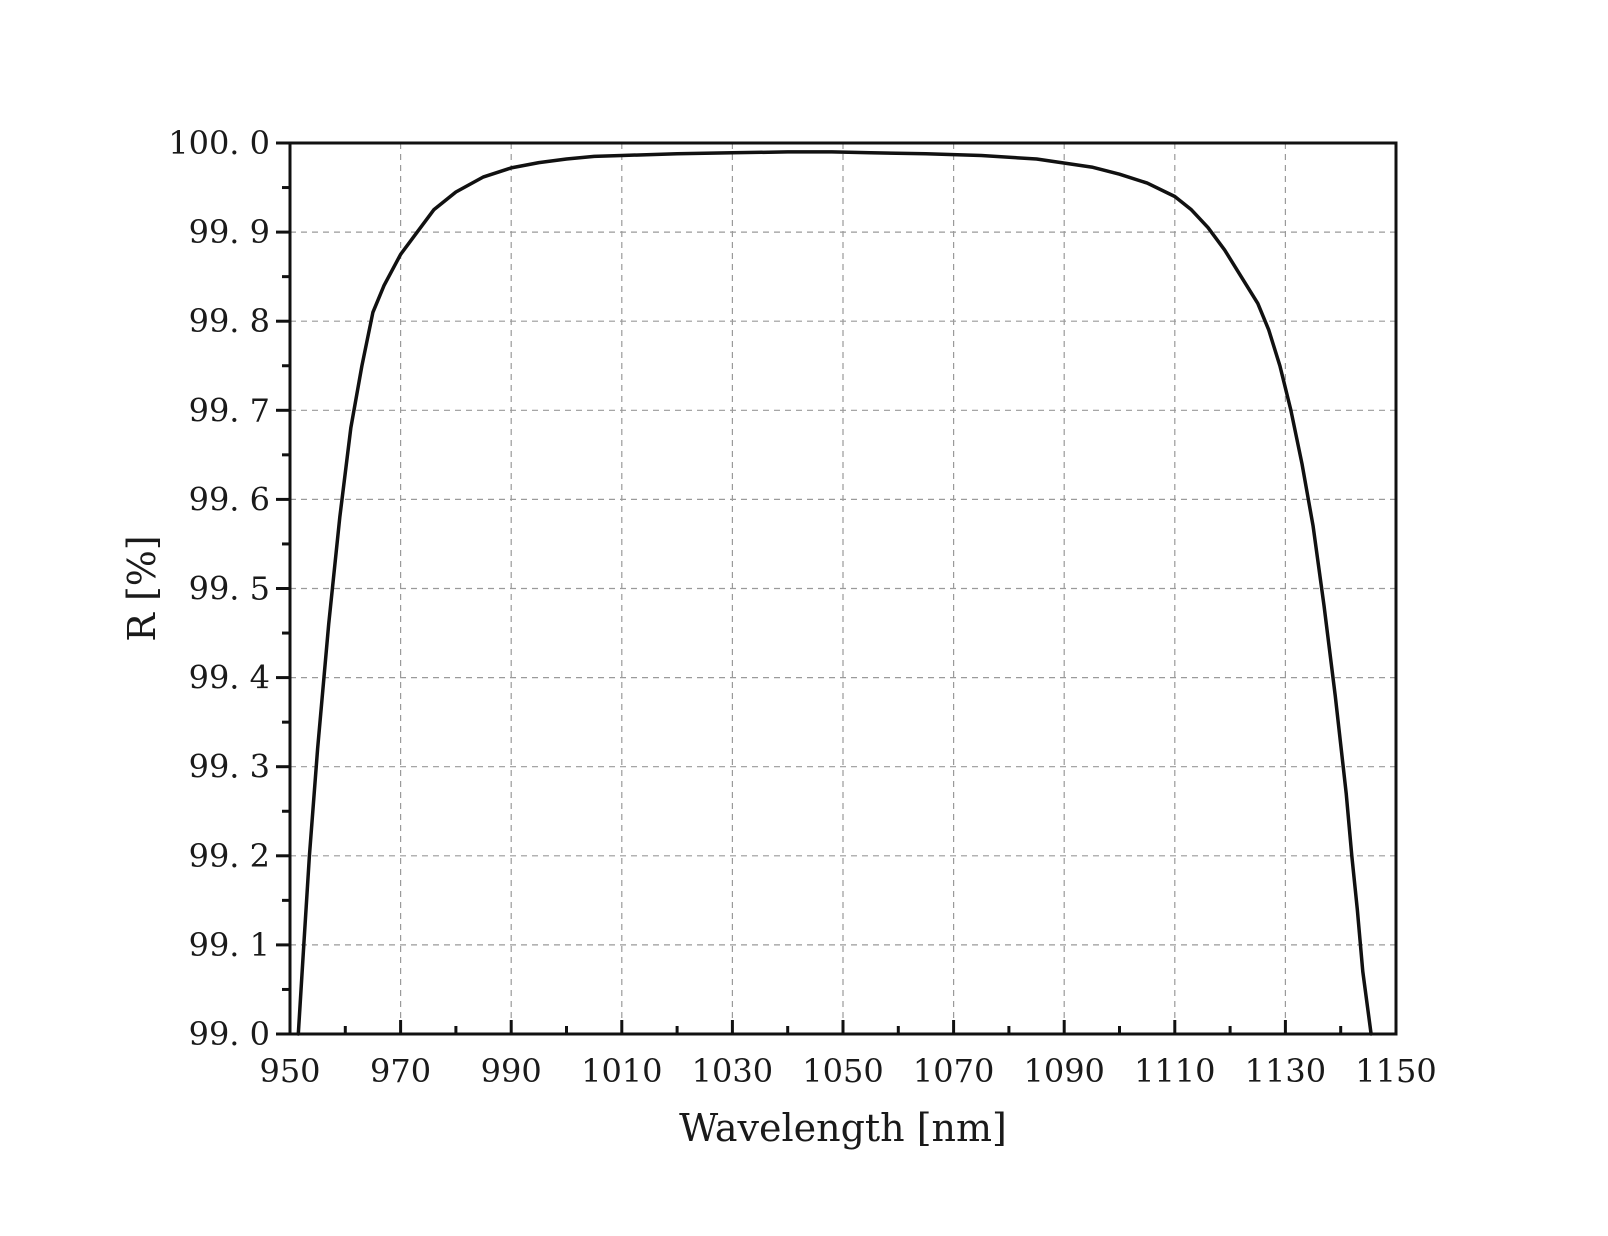 This screenshot has height=1236, width=1608. What do you see at coordinates (142, 588) in the screenshot?
I see `y-axis-label: R [%]` at bounding box center [142, 588].